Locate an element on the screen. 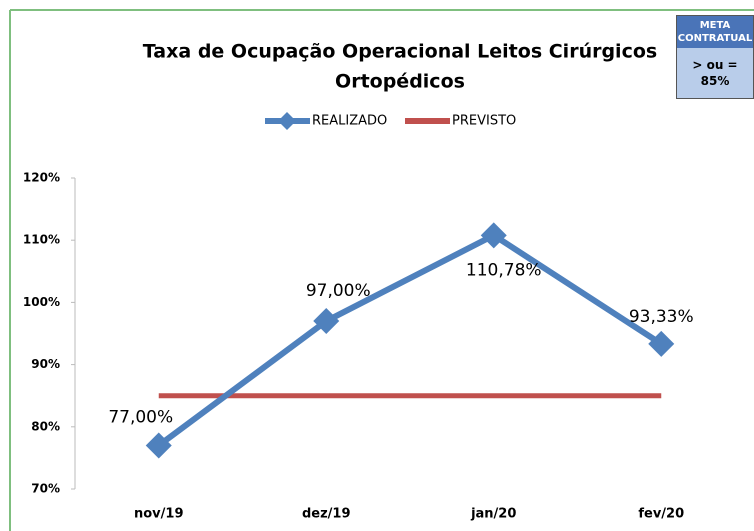 The width and height of the screenshot is (754, 531). chart-title: Ortopédicos is located at coordinates (400, 82).